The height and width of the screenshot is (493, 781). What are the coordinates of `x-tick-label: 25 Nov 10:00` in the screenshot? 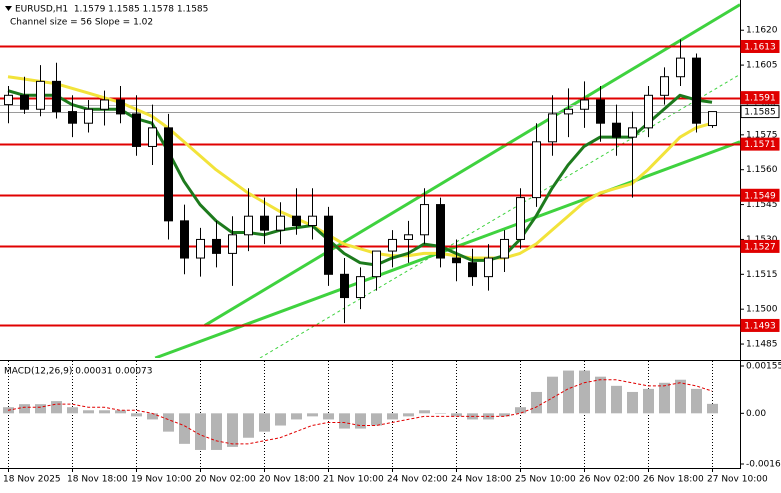 It's located at (545, 480).